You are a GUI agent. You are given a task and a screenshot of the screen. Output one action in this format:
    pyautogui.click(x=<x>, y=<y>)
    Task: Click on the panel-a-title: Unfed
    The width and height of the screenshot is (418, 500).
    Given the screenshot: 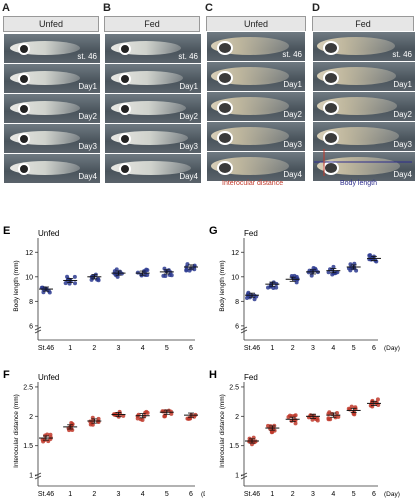 What is the action you would take?
    pyautogui.click(x=51, y=24)
    